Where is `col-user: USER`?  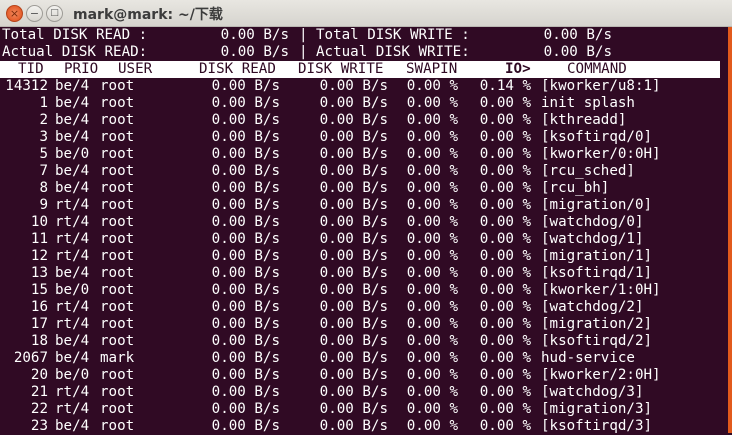 col-user: USER is located at coordinates (135, 69).